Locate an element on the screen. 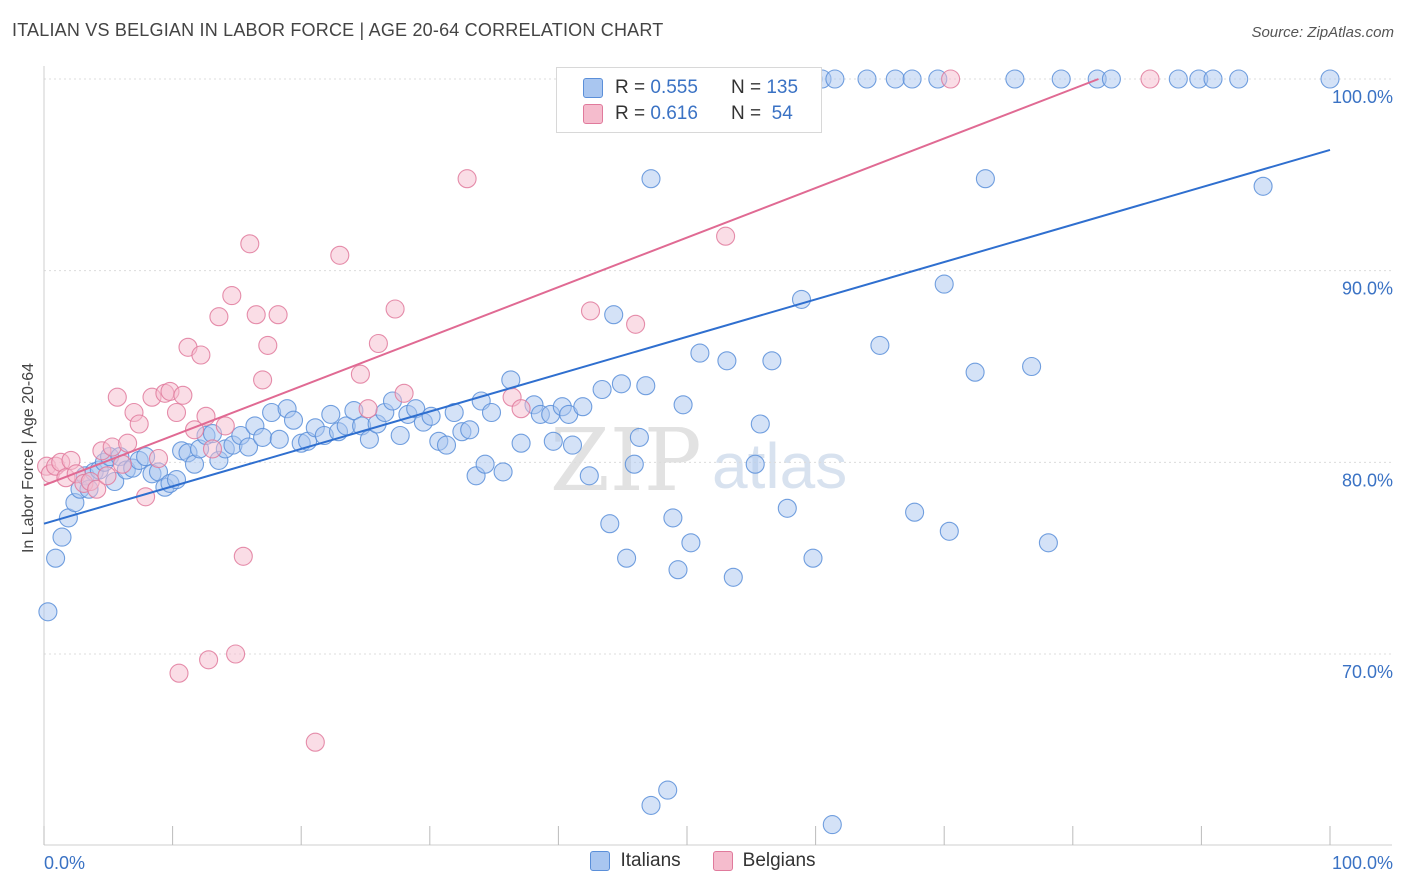  italians-n-label: N = is located at coordinates (746, 87).